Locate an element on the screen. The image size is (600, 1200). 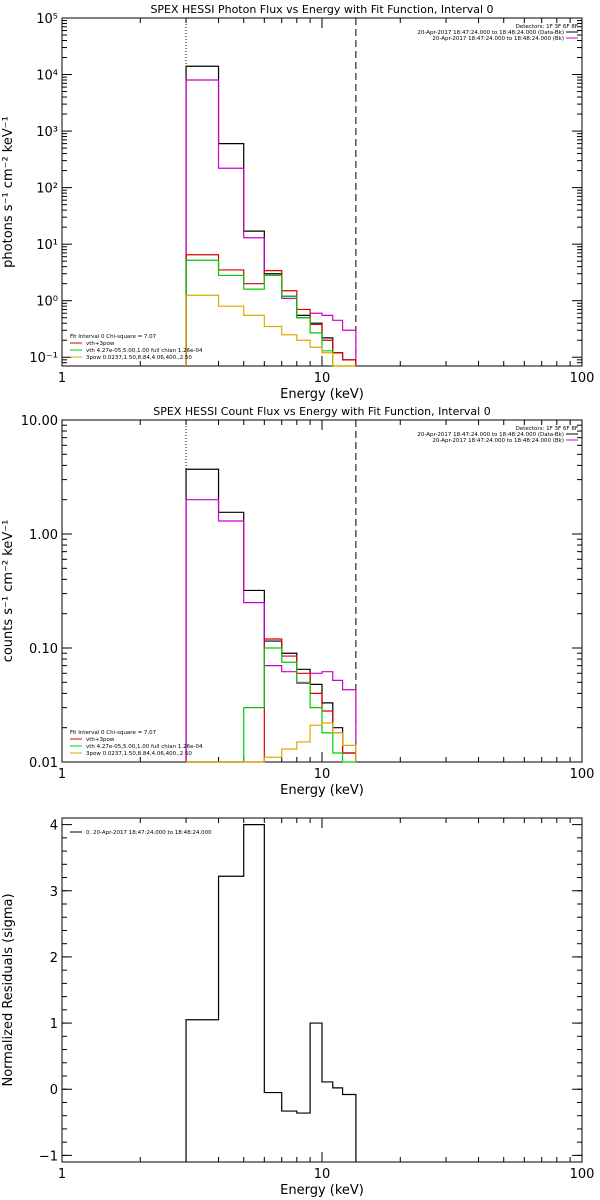
y-tick-label: 10⁵ is located at coordinates (47, 19).